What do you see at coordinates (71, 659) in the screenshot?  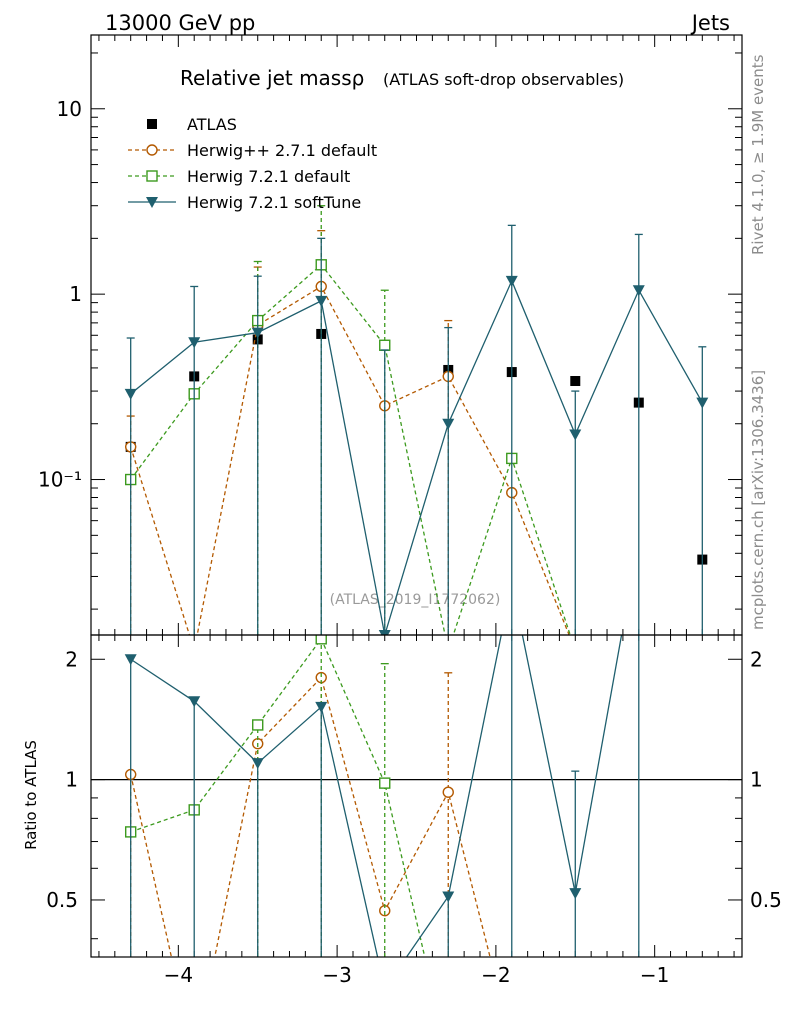 I see `ratio-y-tick-label: 2` at bounding box center [71, 659].